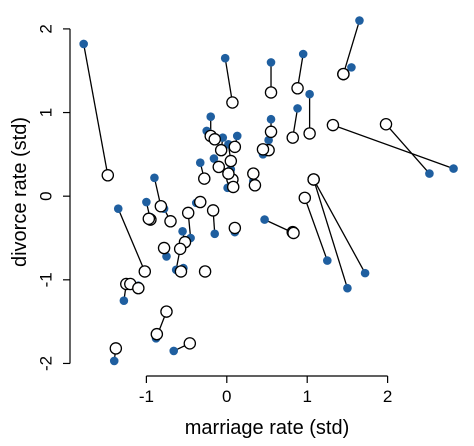  What do you see at coordinates (46, 28) in the screenshot?
I see `y-tick-label: 2` at bounding box center [46, 28].